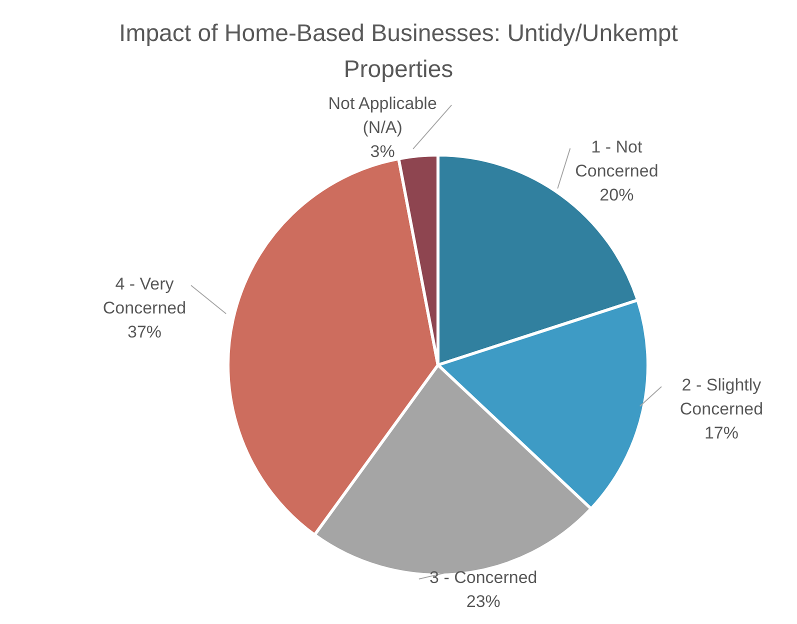 The width and height of the screenshot is (797, 624). I want to click on chart-title: Impact of Home-Based Businesses: Untidy/Unkempt Properties, so click(398, 52).